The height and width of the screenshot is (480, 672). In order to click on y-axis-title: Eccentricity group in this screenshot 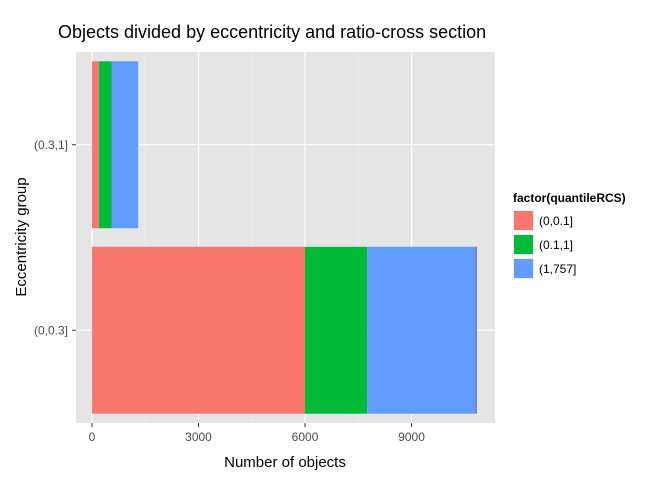, I will do `click(21, 236)`.